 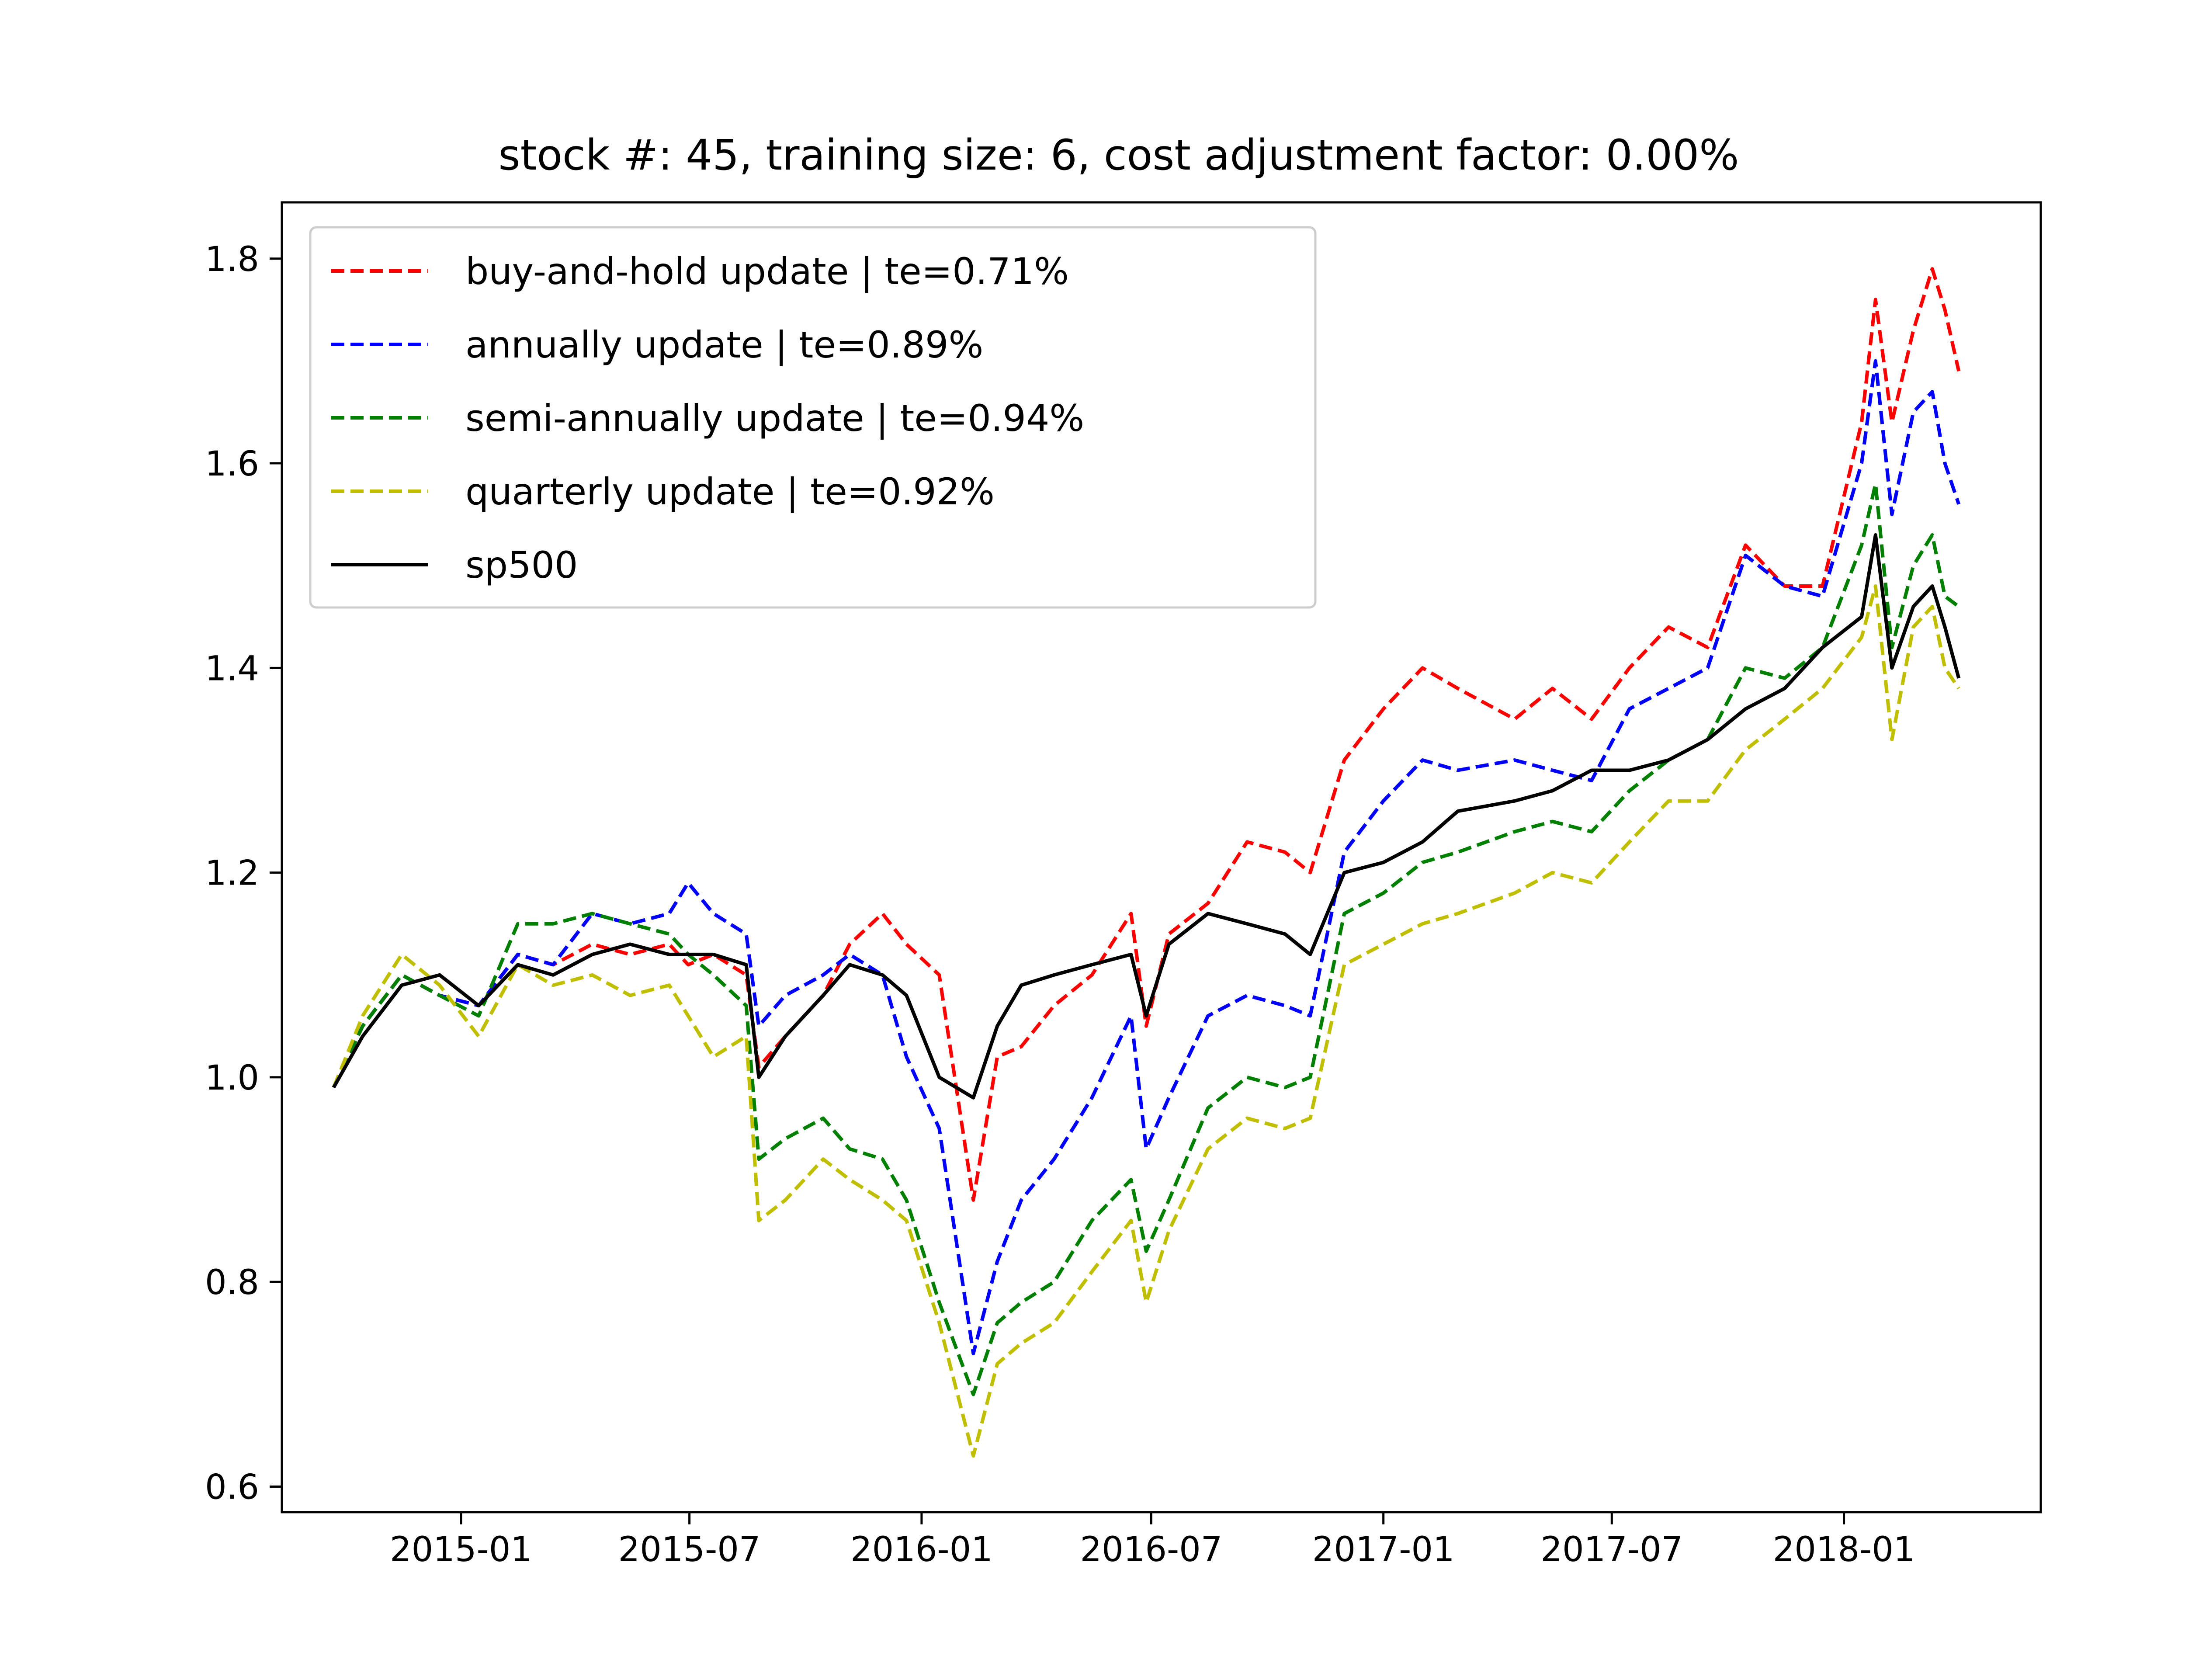 What do you see at coordinates (1151, 1549) in the screenshot?
I see `x-tick-label: 2016-07` at bounding box center [1151, 1549].